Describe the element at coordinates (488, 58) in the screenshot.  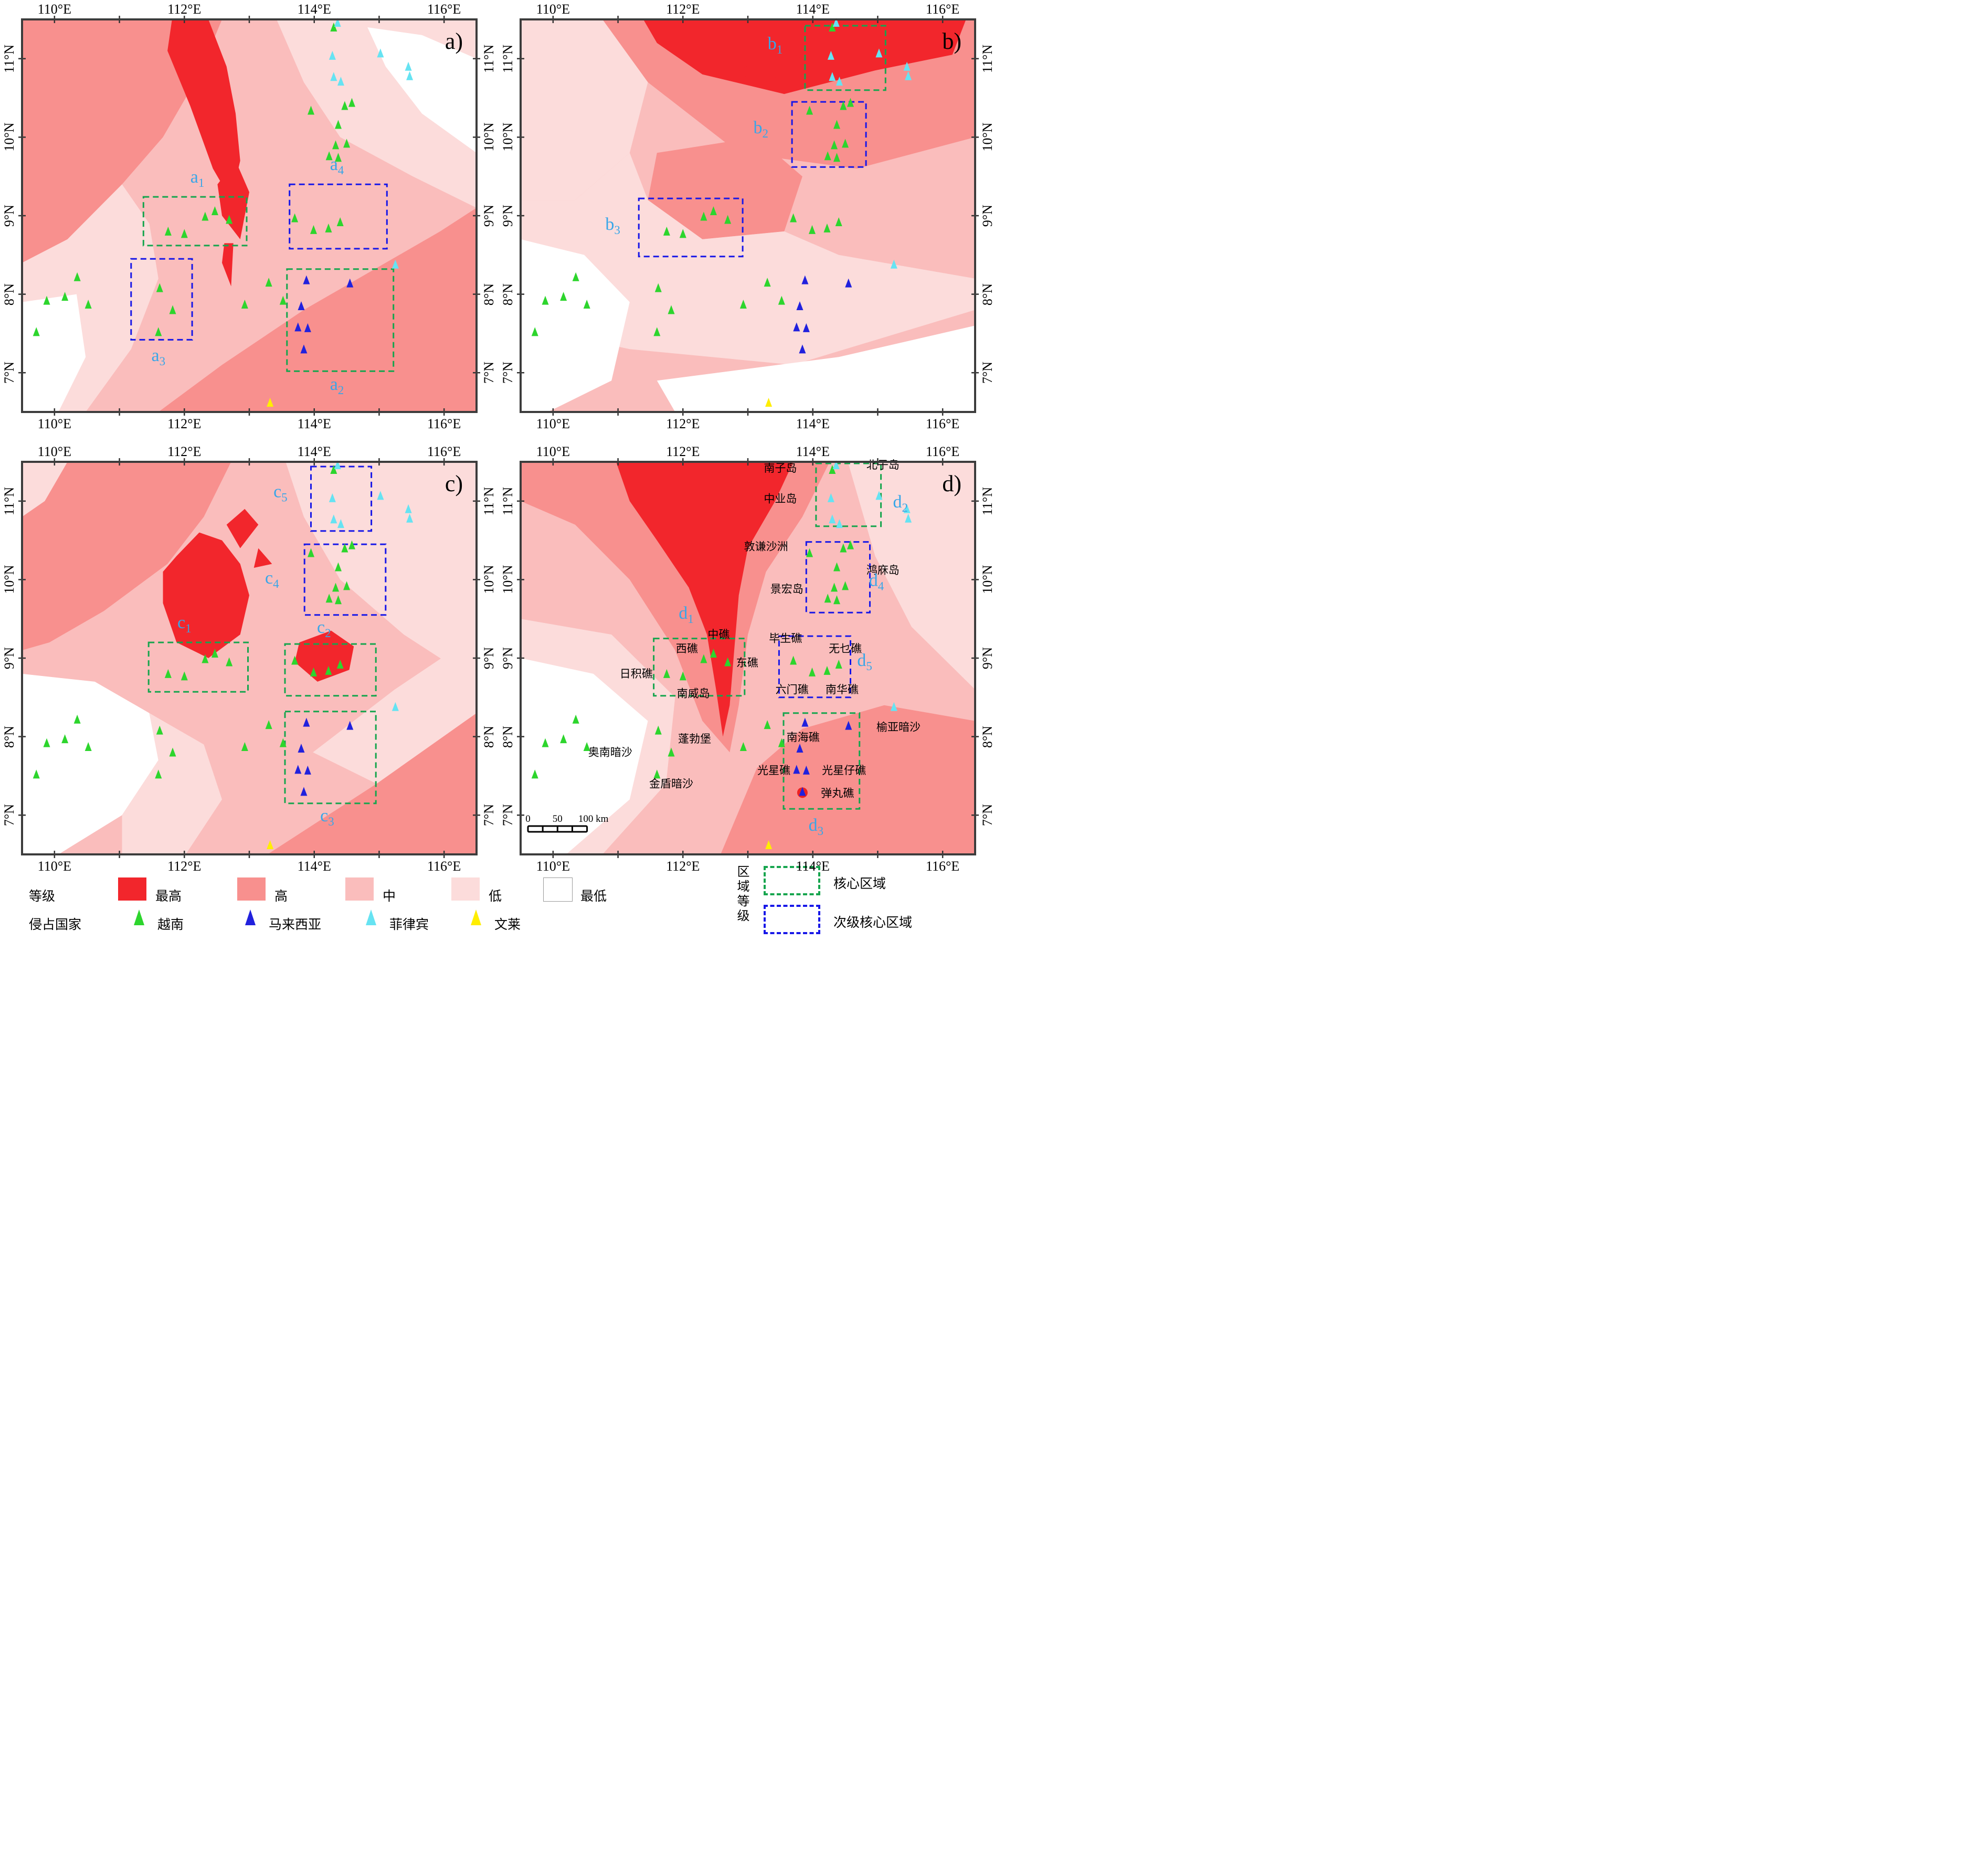
I see `lat-label-right-a: 11°N` at that location.